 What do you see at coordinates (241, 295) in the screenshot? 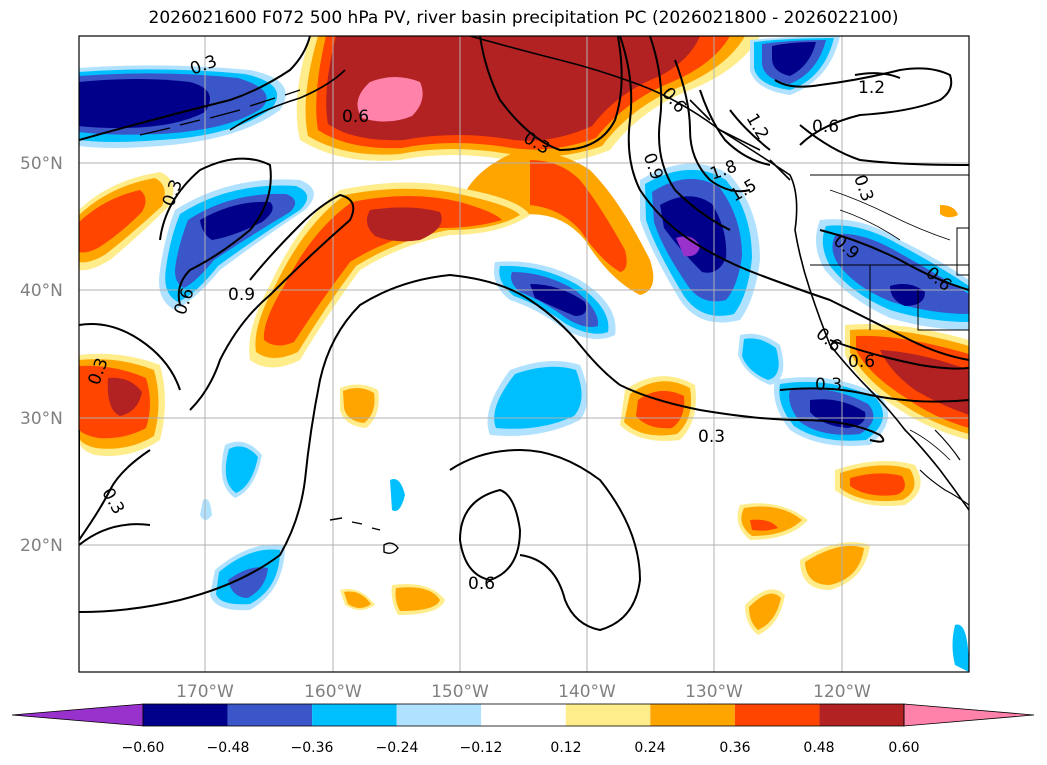
I see `contour-label: 0.9` at bounding box center [241, 295].